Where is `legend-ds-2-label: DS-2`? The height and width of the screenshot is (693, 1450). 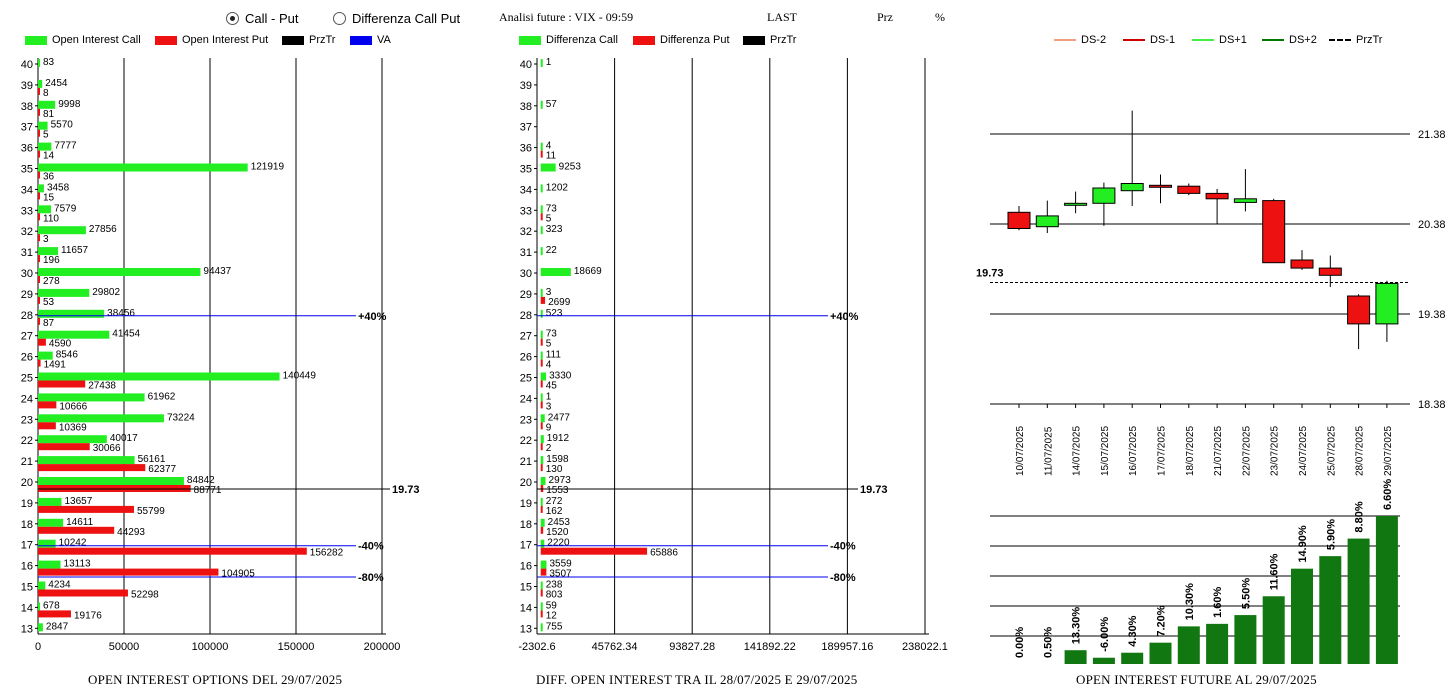 legend-ds-2-label: DS-2 is located at coordinates (1094, 40).